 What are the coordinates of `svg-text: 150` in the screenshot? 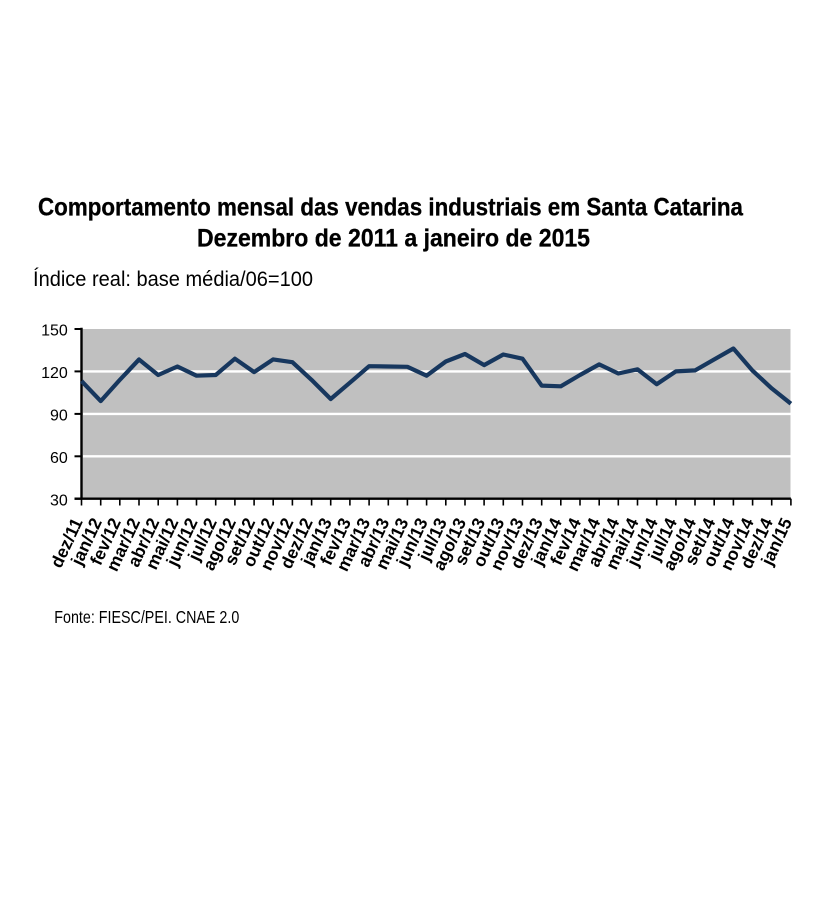 It's located at (54, 331).